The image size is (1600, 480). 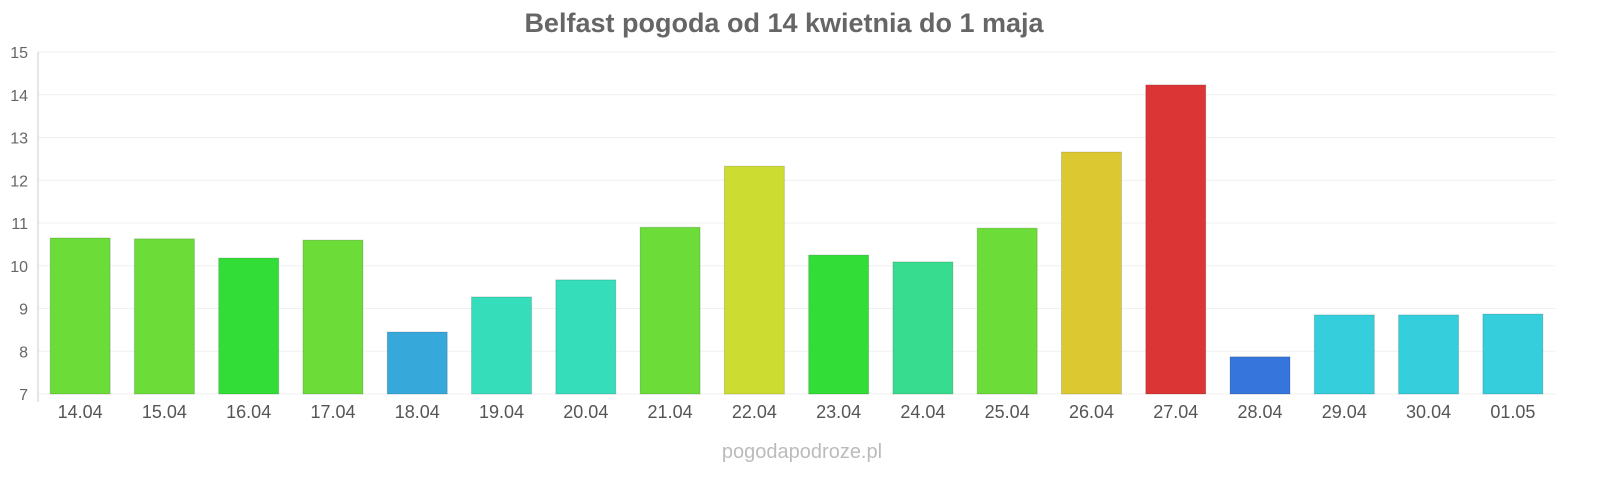 What do you see at coordinates (19, 181) in the screenshot?
I see `y-tick-label: 12` at bounding box center [19, 181].